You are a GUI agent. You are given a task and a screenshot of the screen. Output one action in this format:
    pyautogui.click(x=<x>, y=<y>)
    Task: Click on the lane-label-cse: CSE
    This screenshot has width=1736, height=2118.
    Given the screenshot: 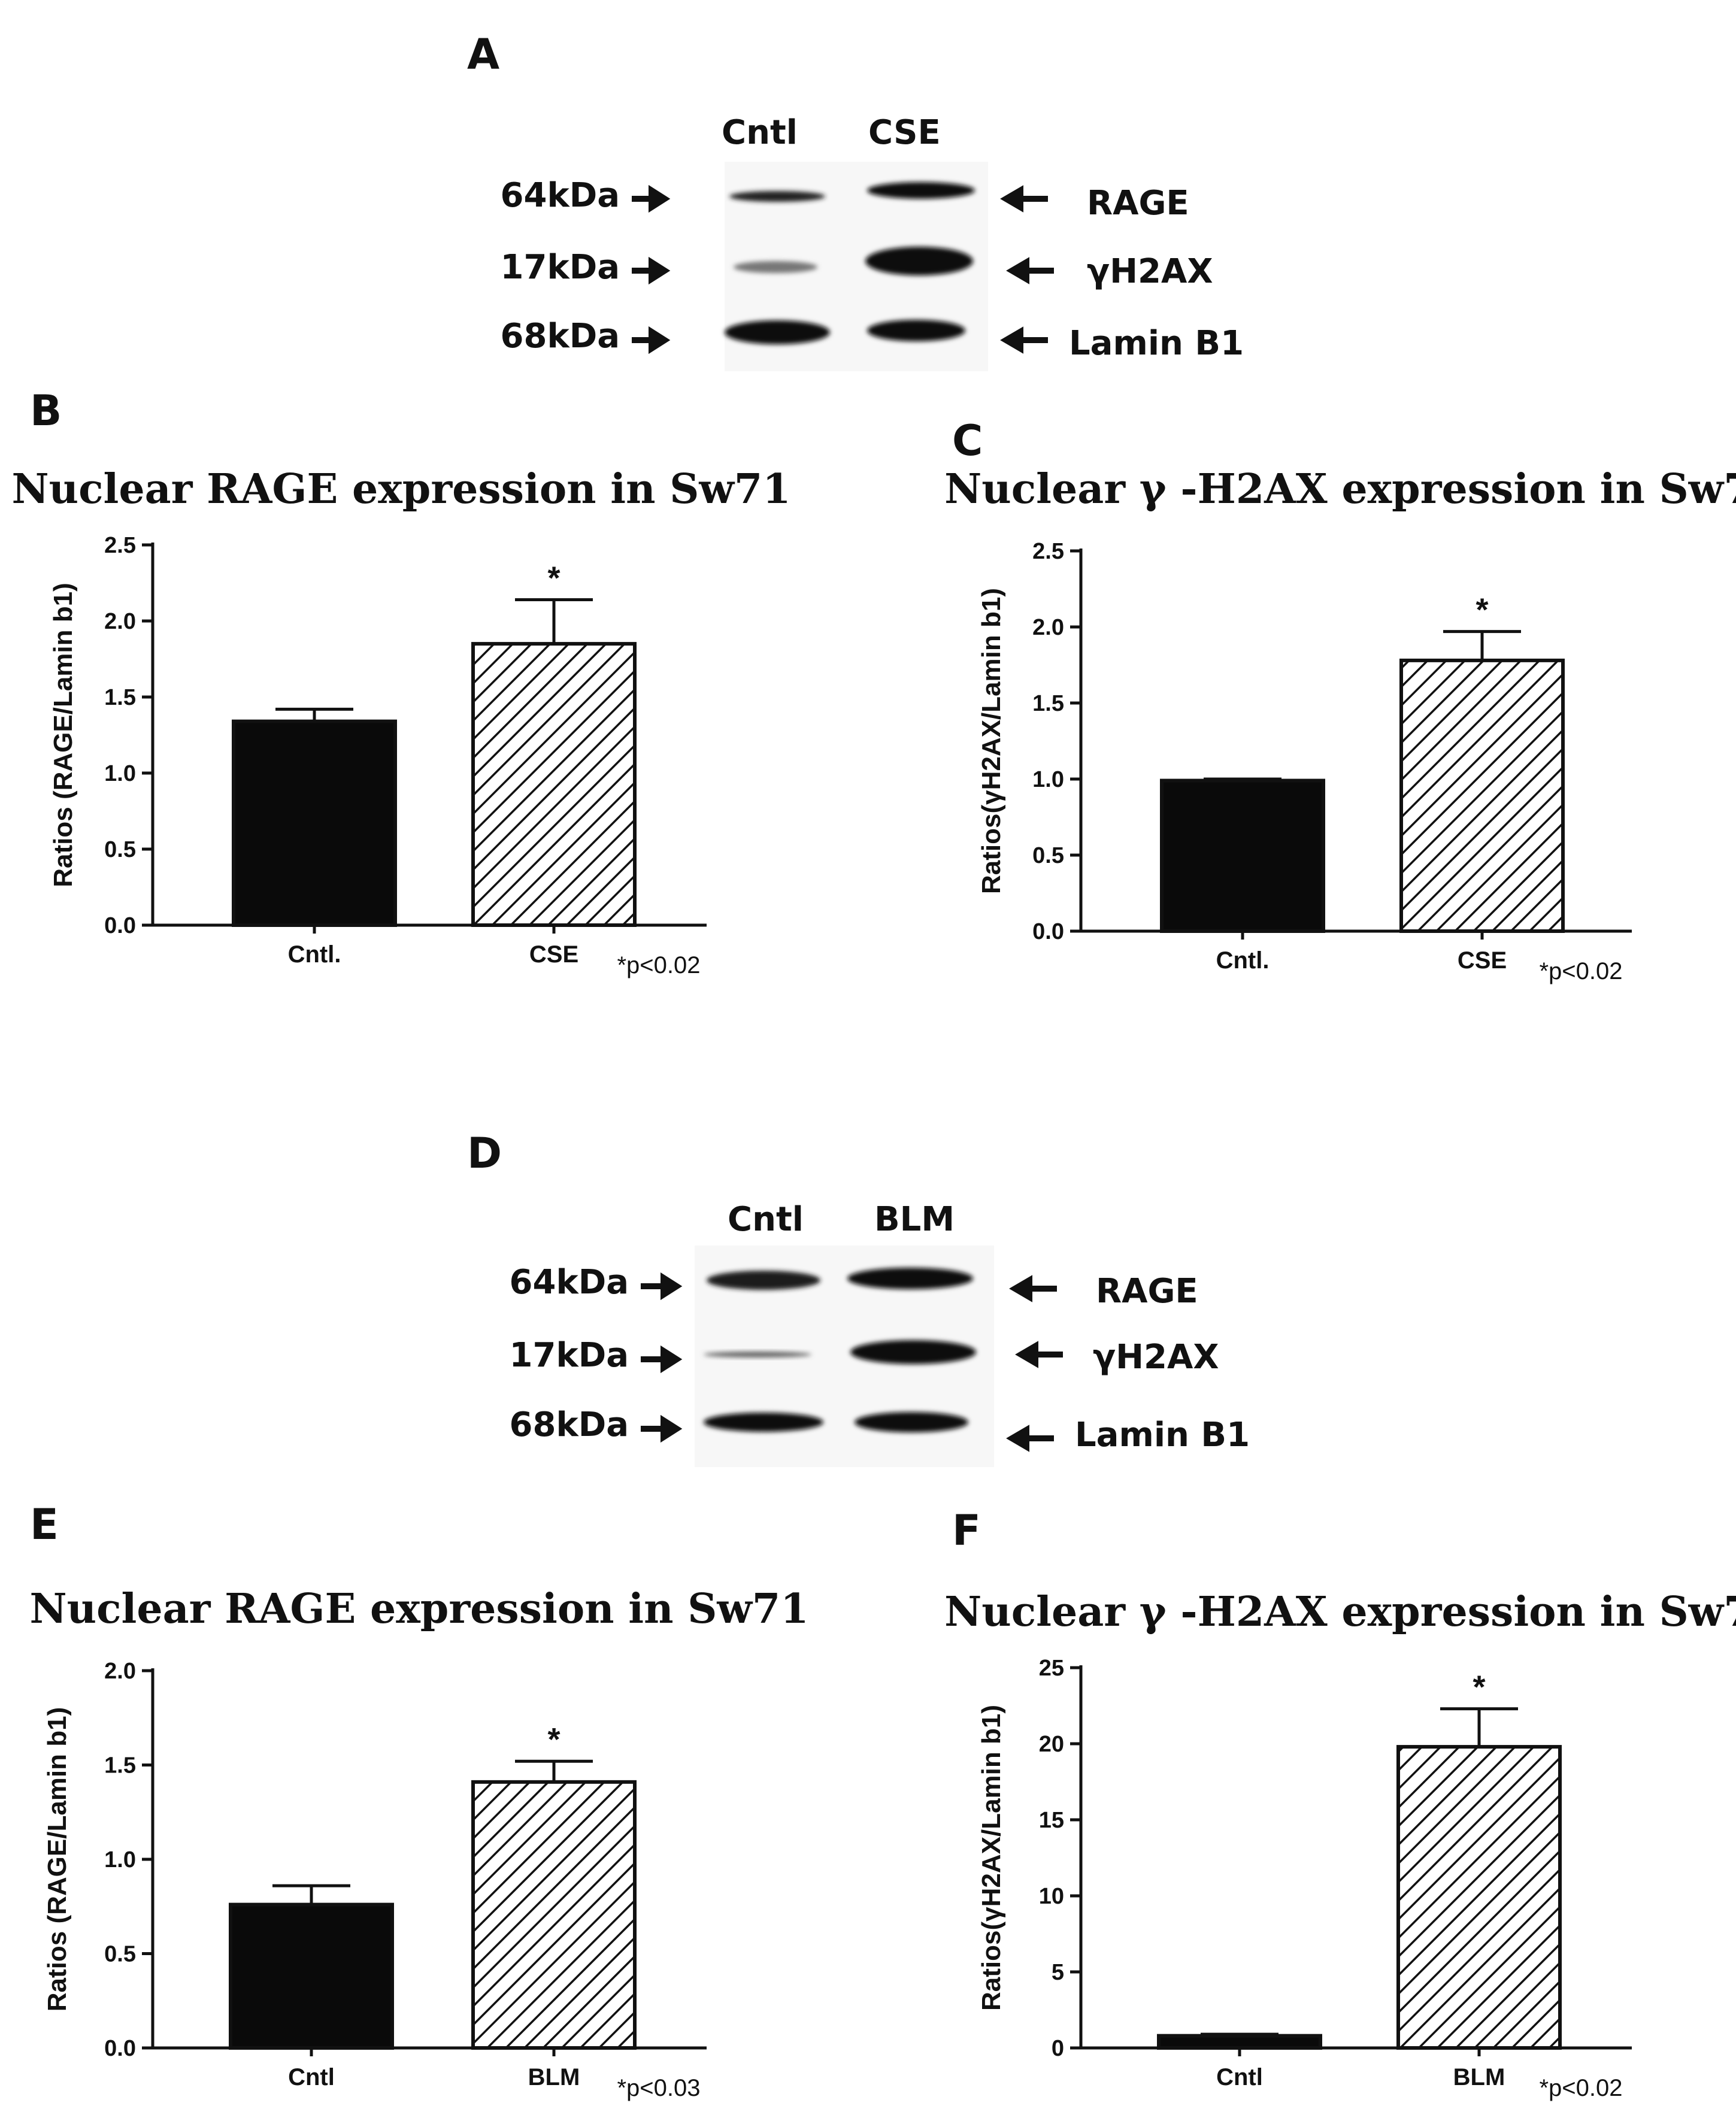 What is the action you would take?
    pyautogui.click(x=905, y=132)
    